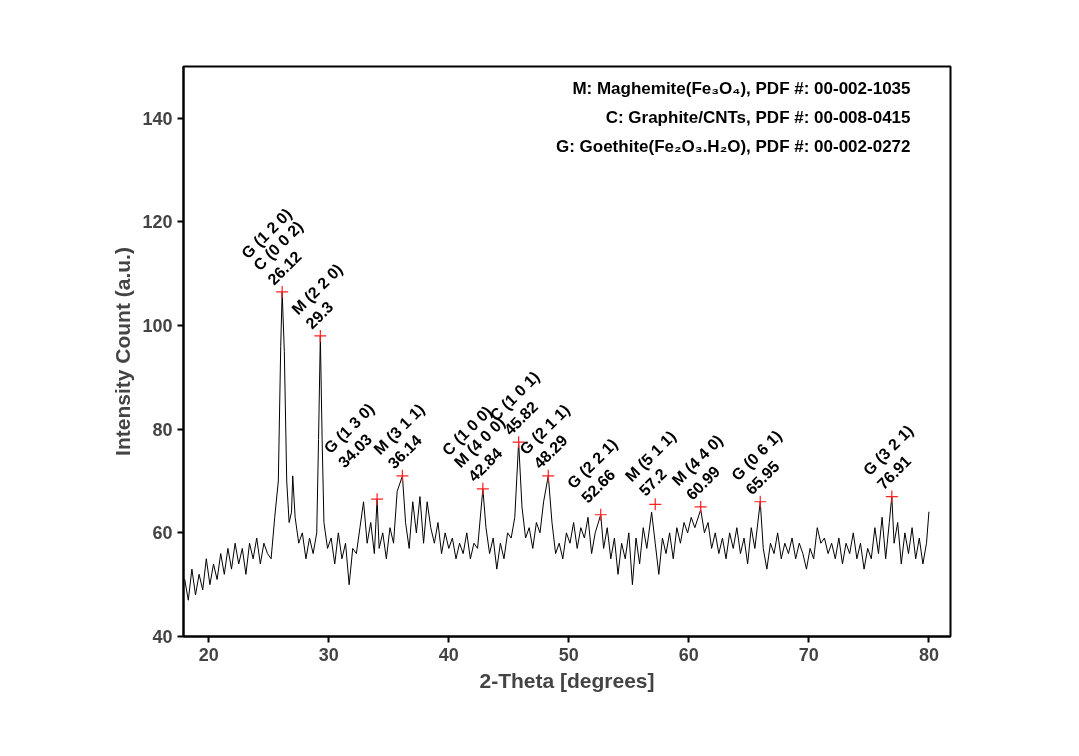 Image resolution: width=1079 pixels, height=756 pixels. Describe the element at coordinates (162, 637) in the screenshot. I see `y-tick-label: 40` at that location.